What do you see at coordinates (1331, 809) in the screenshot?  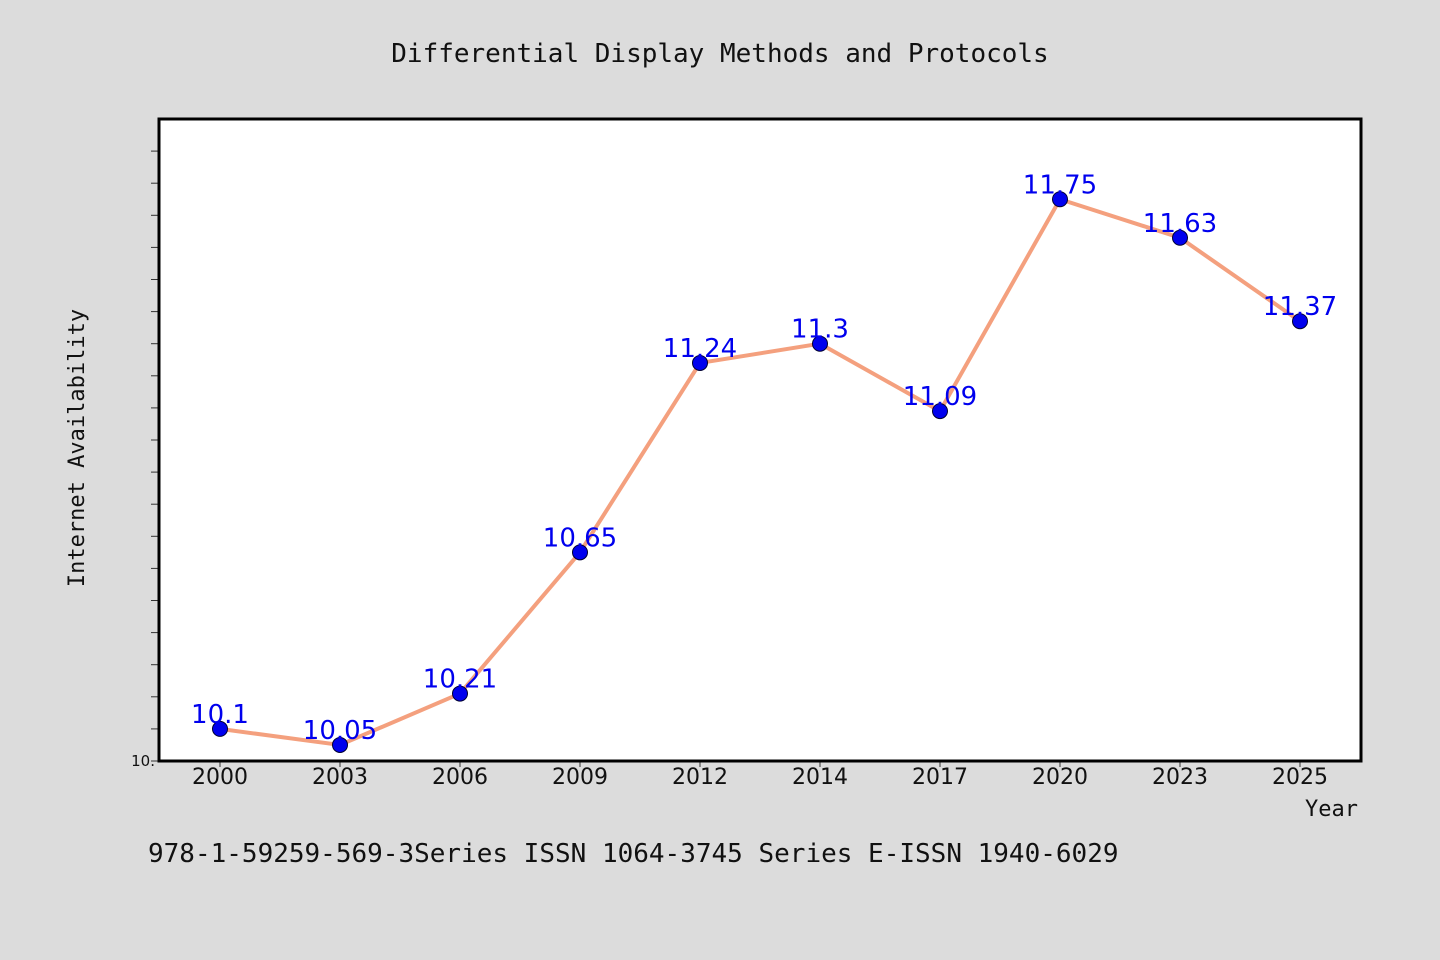 I see `x-axis-label: Year` at bounding box center [1331, 809].